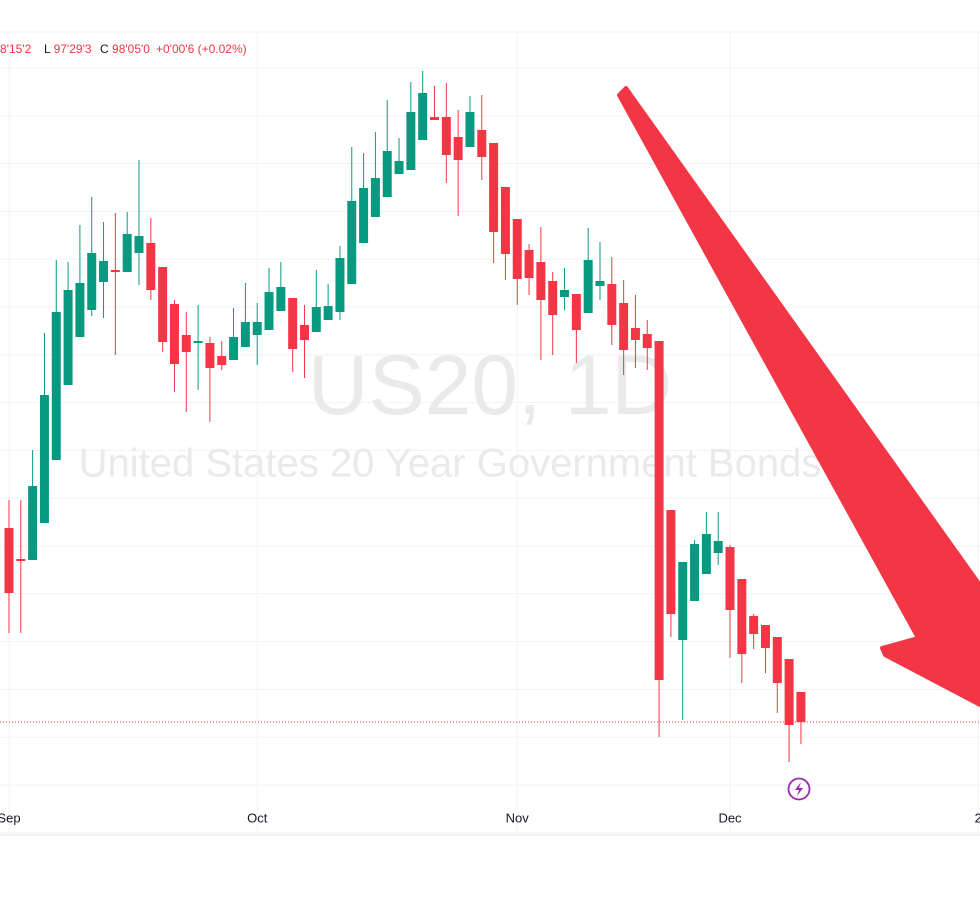 The image size is (980, 904). I want to click on x-tick-label: Oct, so click(257, 817).